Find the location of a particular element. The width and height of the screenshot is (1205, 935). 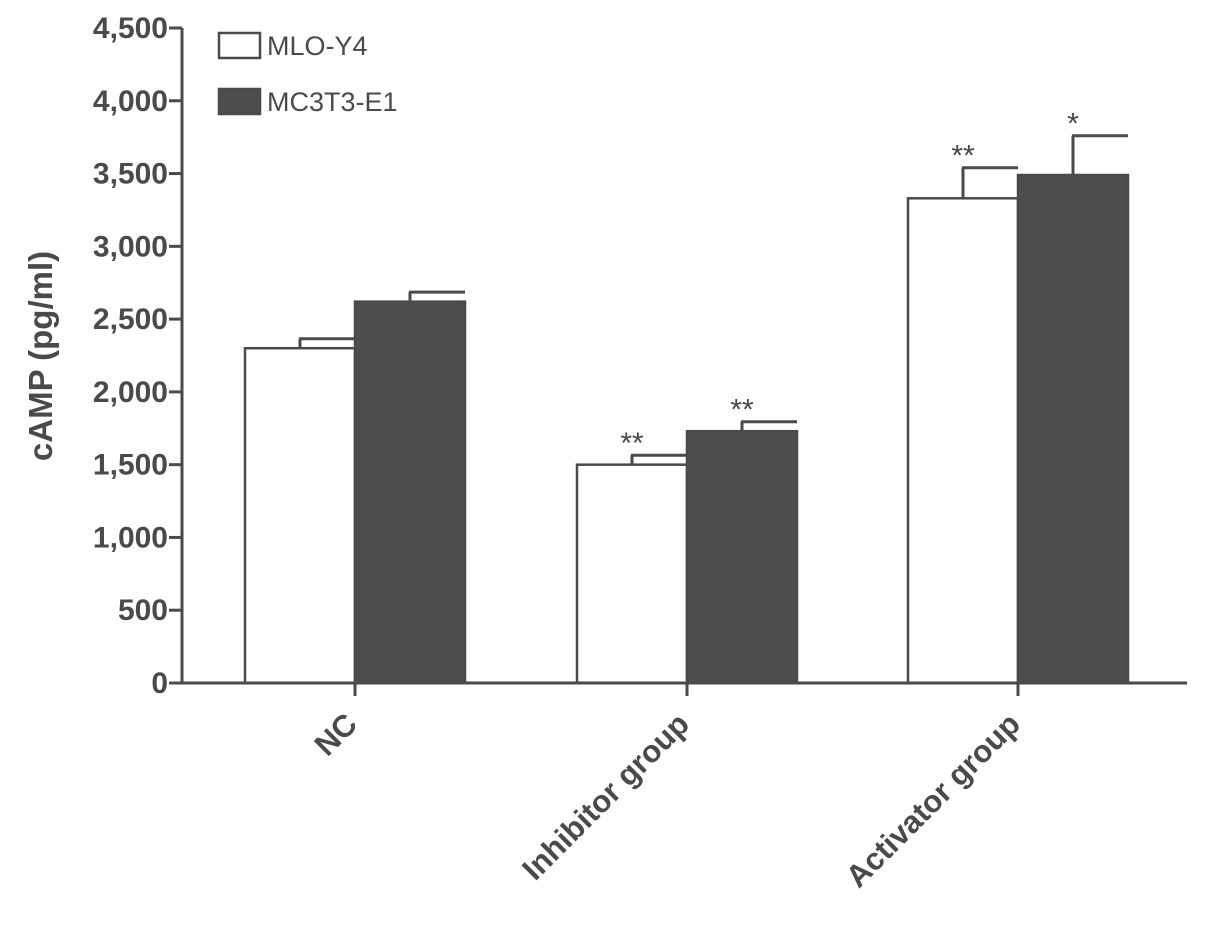

legend-swatch-mc3t3-e1 is located at coordinates (239, 101).